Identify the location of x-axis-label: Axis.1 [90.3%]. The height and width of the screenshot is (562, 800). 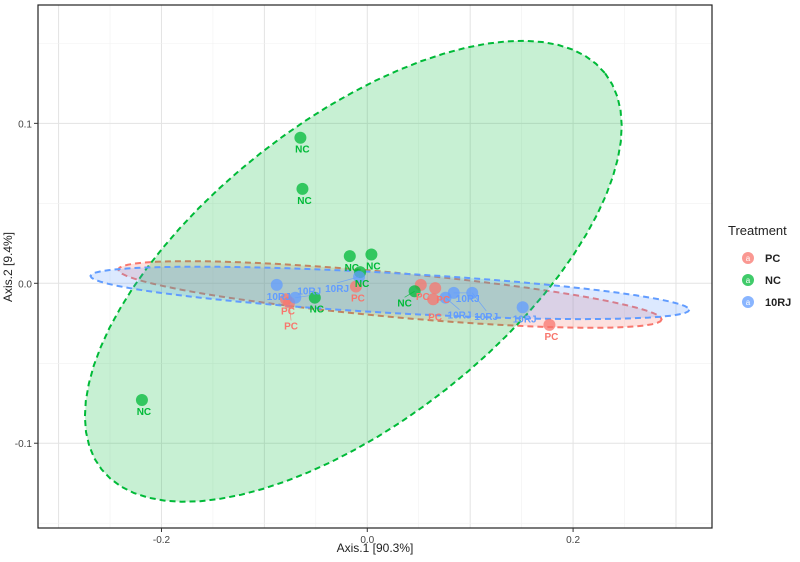
(375, 548).